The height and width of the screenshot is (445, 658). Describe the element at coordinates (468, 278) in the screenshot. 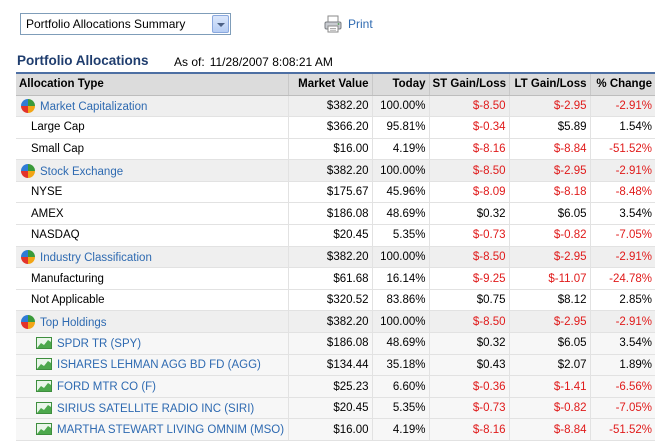

I see `st-gain-loss-cell: $-9.25` at that location.